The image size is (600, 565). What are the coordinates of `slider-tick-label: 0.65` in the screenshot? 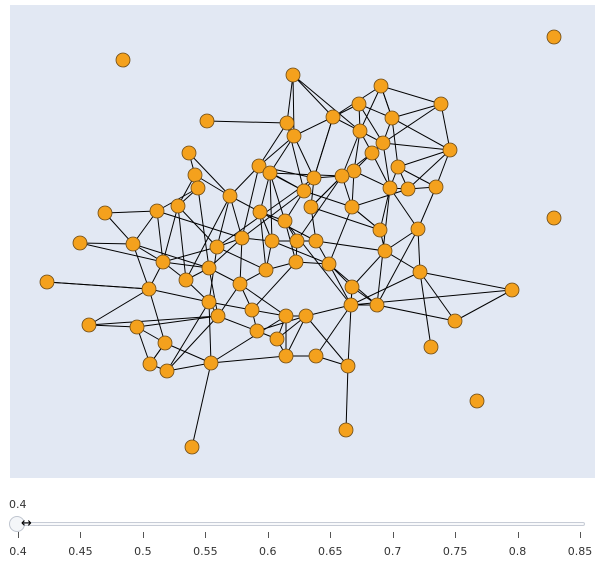 It's located at (330, 551).